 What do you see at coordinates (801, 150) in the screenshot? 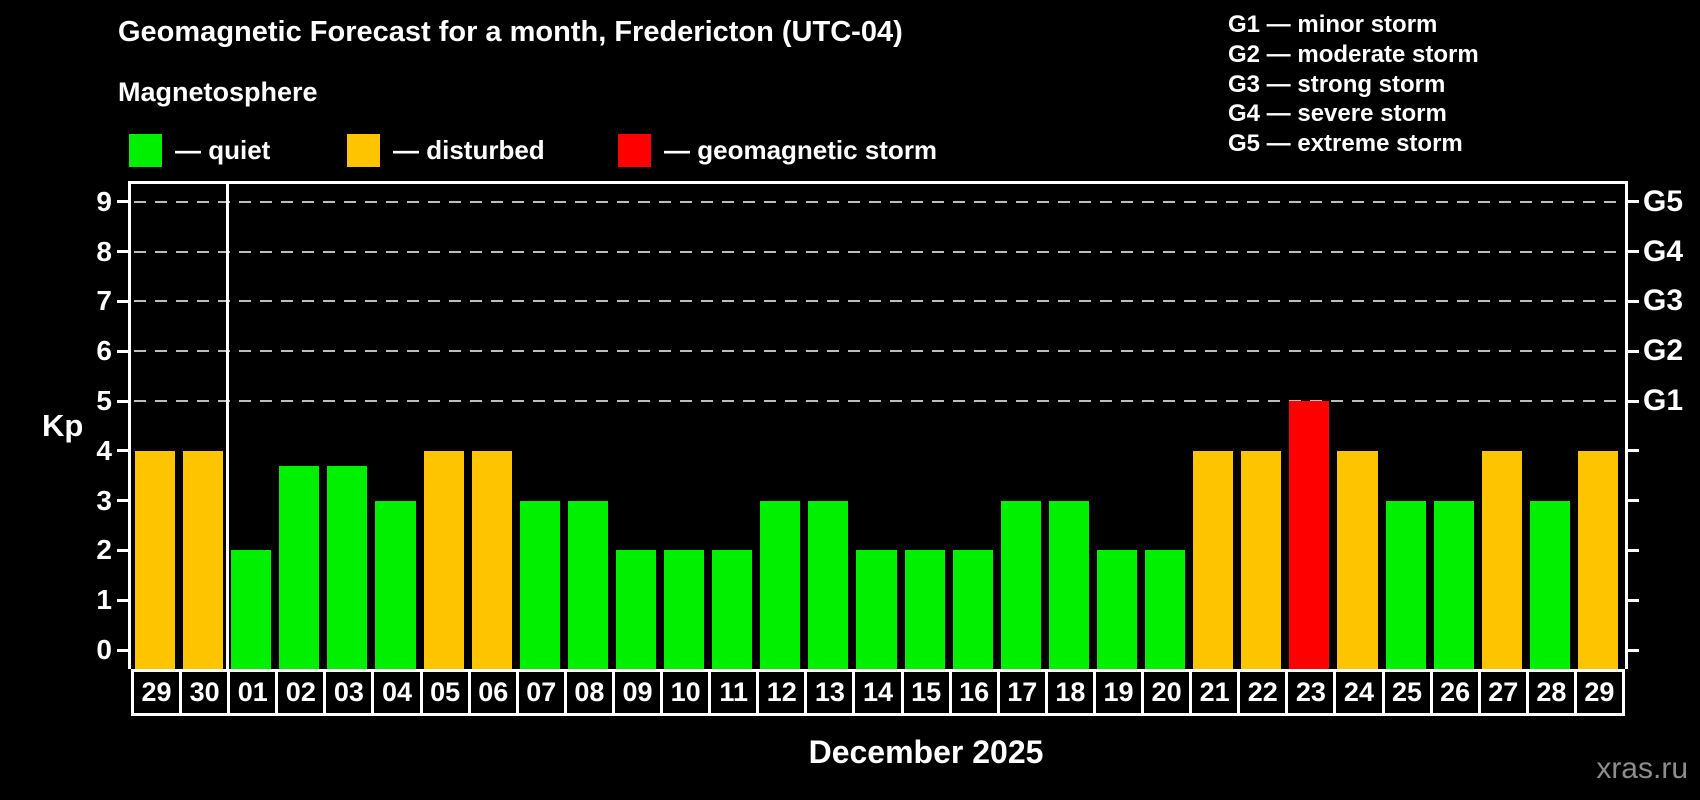
I see `legend-label-storm: — geomagnetic storm` at bounding box center [801, 150].